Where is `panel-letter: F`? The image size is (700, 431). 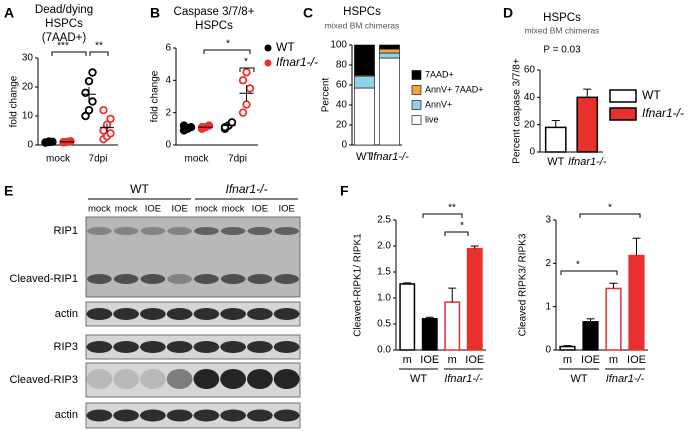
panel-letter: F is located at coordinates (344, 191).